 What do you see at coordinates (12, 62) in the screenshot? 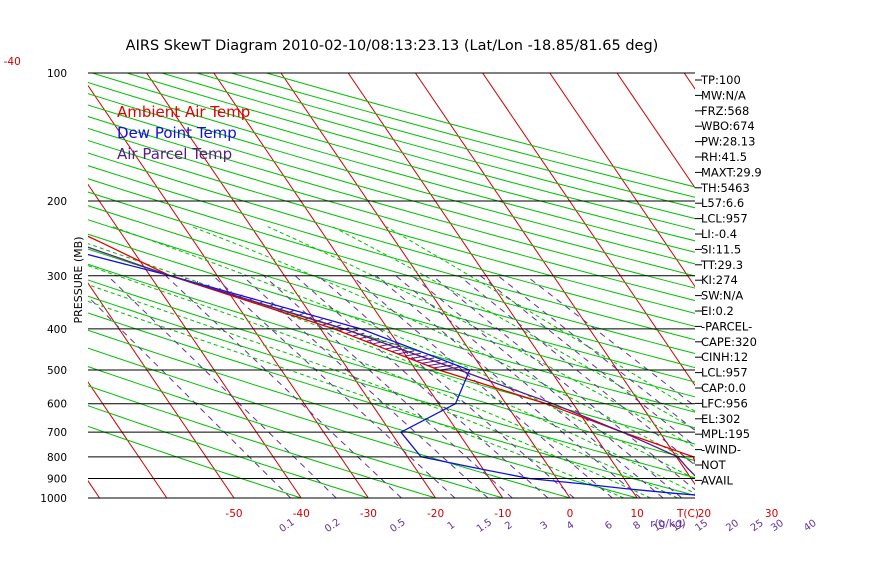
I see `top-temp-tick-label: -40` at bounding box center [12, 62].